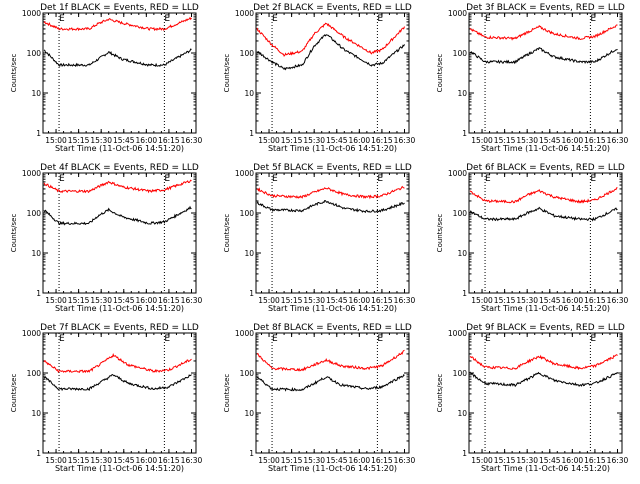 Image resolution: width=640 pixels, height=484 pixels. Describe the element at coordinates (545, 8) in the screenshot. I see `panel-title: Det 3f BLACK = Events, RED = LLD` at that location.